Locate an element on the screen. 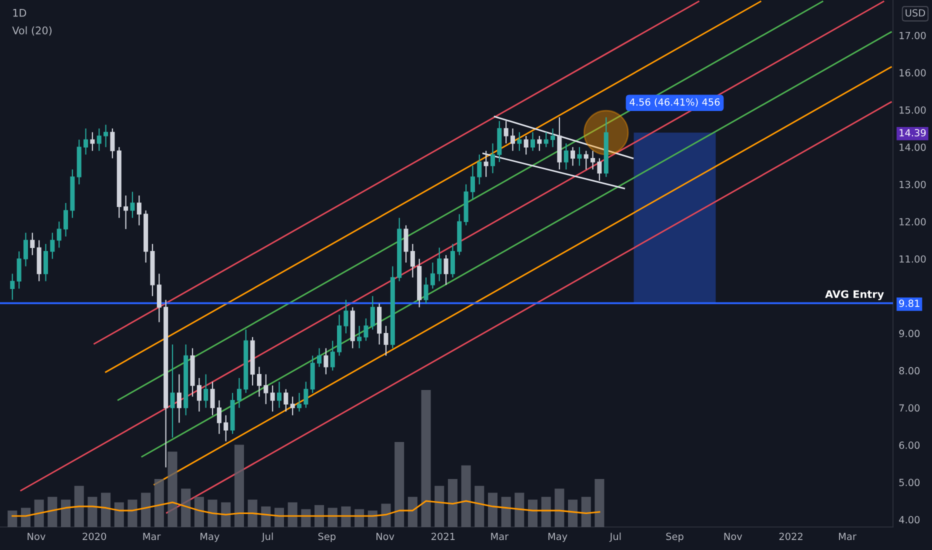 The image size is (932, 550). y-tick-label: 9.00 is located at coordinates (909, 334).